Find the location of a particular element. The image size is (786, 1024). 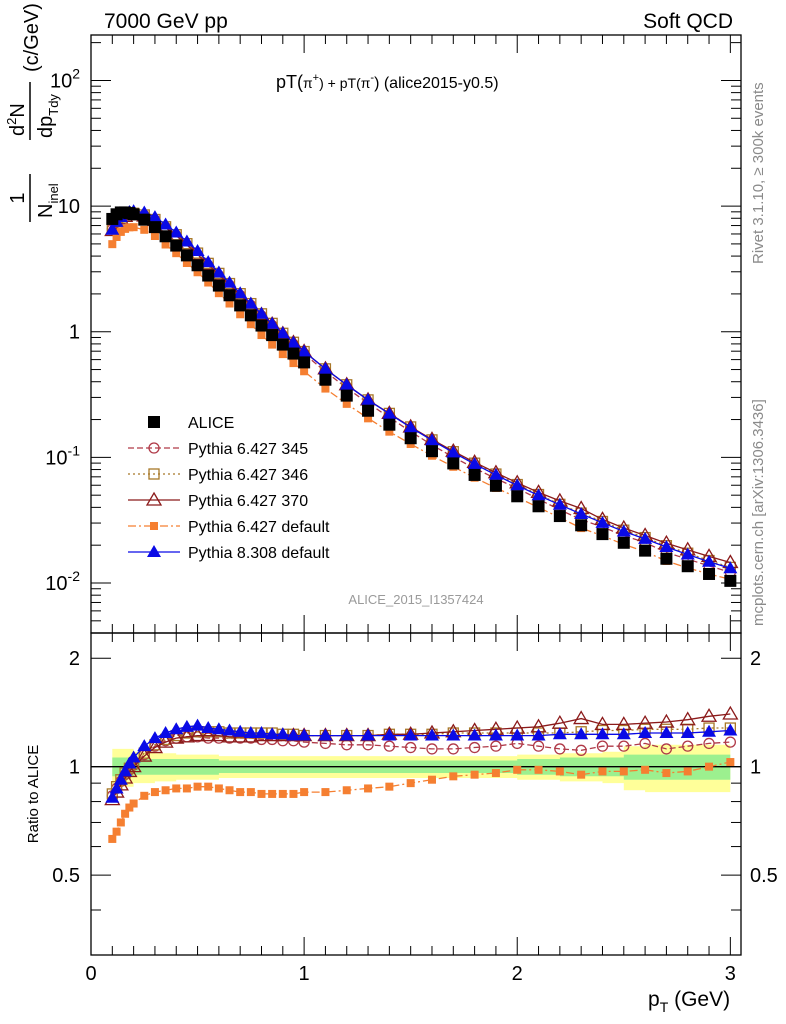

ratio-uncertainty-bands is located at coordinates (416, 768).